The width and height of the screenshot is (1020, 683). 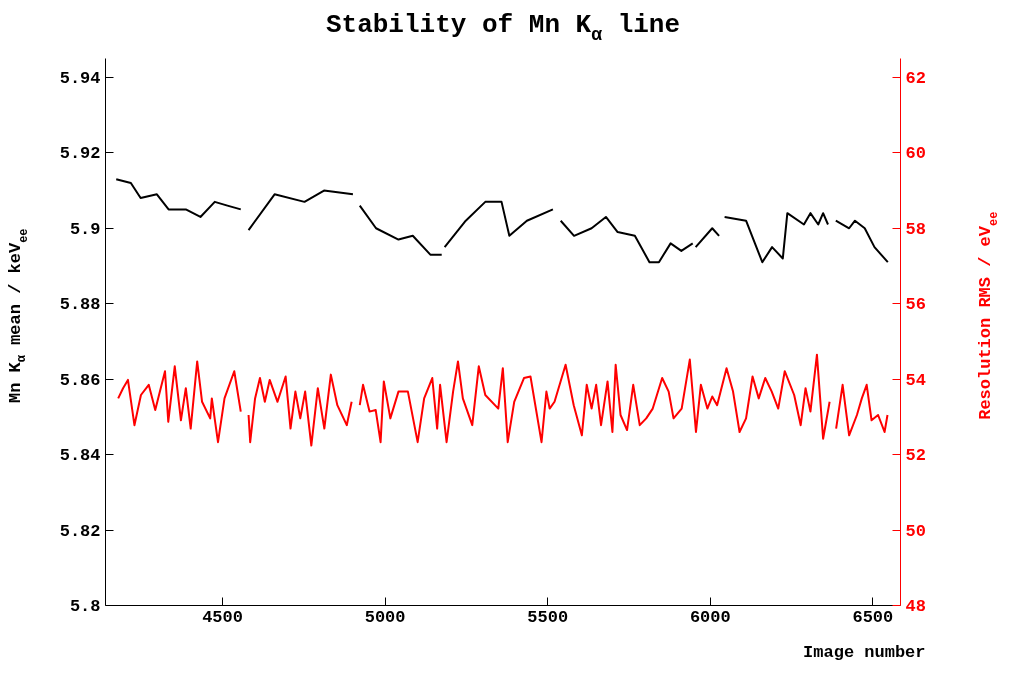 I want to click on y2-tick-label: 62, so click(x=915, y=78).